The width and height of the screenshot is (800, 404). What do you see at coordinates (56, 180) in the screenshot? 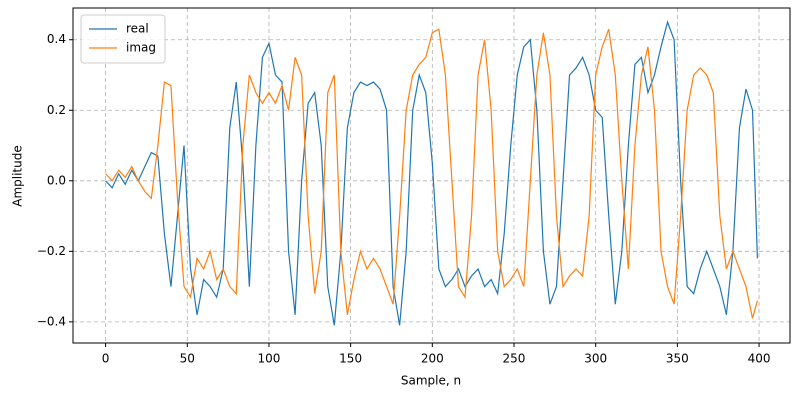
I see `y-tick-label: 0.0` at bounding box center [56, 180].